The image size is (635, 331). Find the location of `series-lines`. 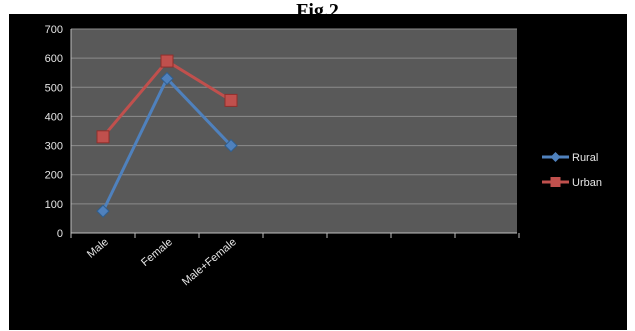

series-lines is located at coordinates (167, 136).